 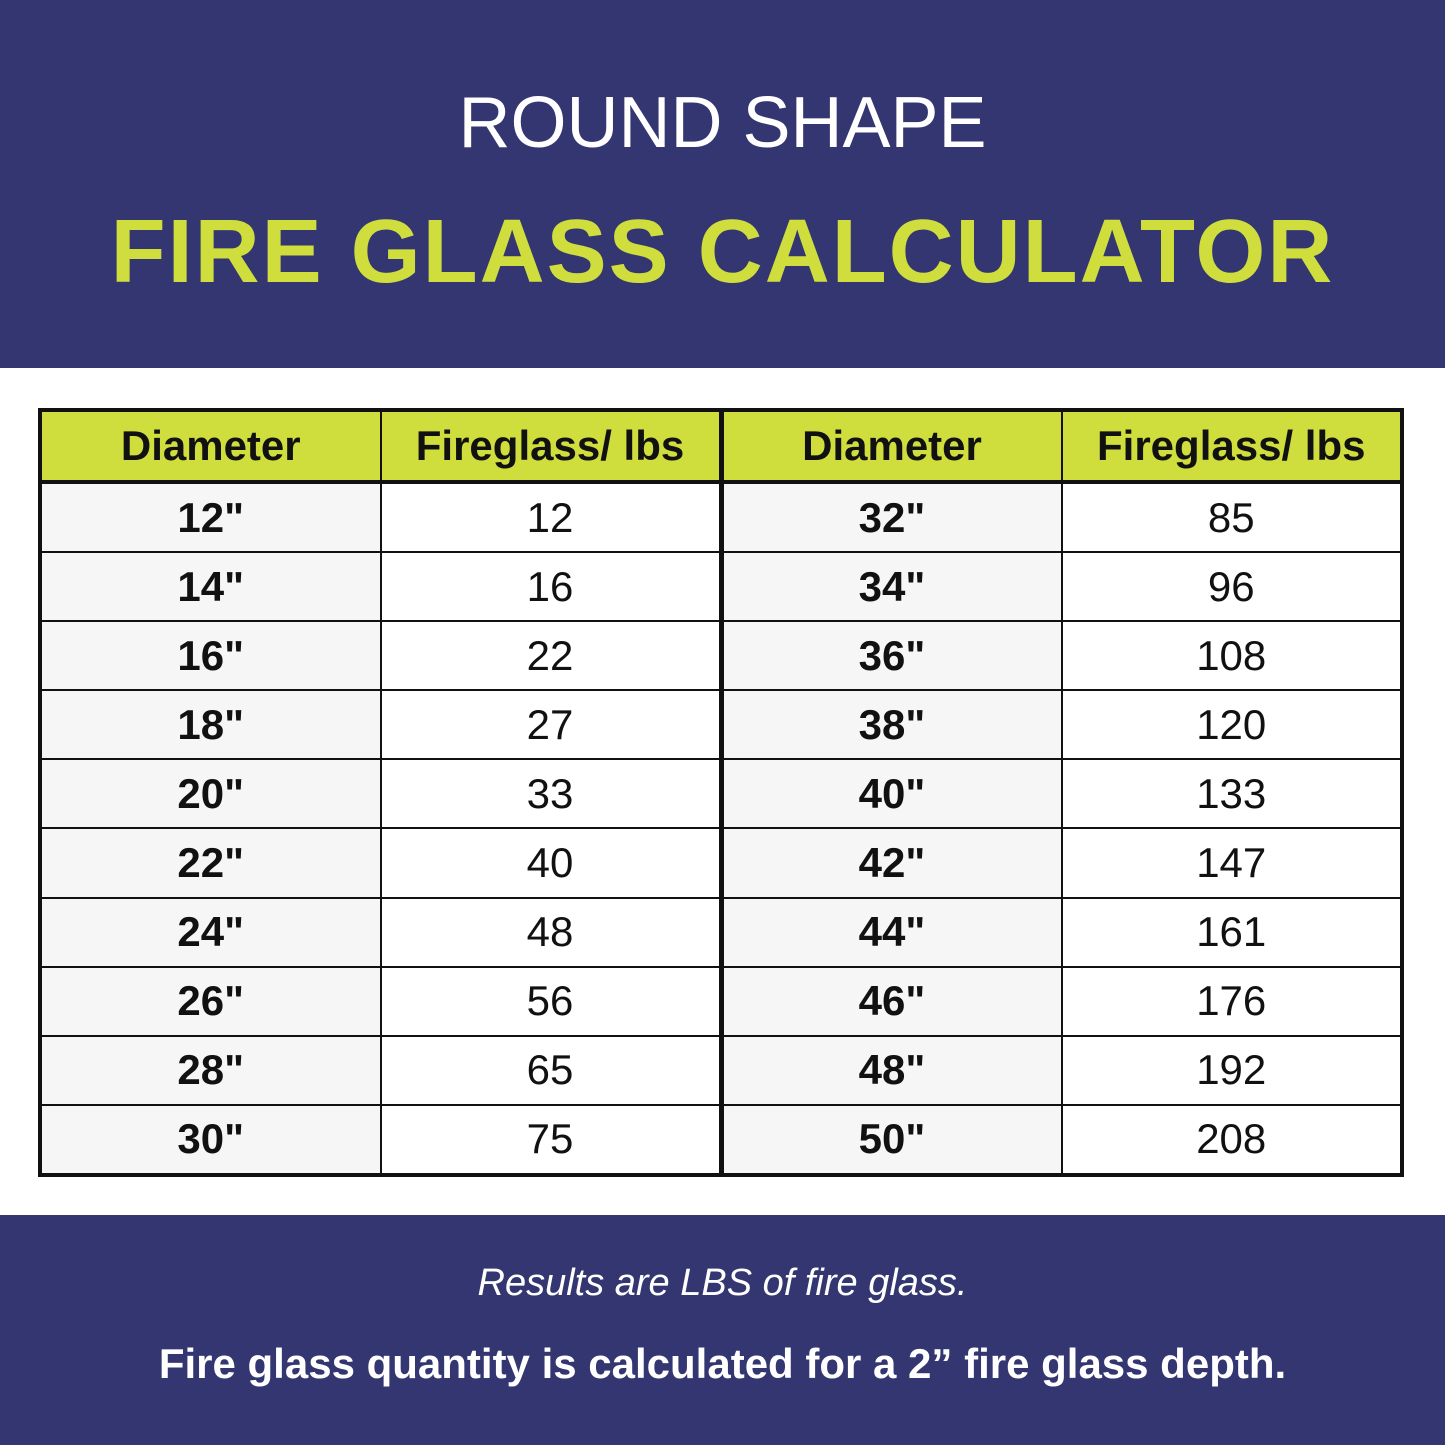 I want to click on table-row: 20" 33 40" 133, so click(x=721, y=794).